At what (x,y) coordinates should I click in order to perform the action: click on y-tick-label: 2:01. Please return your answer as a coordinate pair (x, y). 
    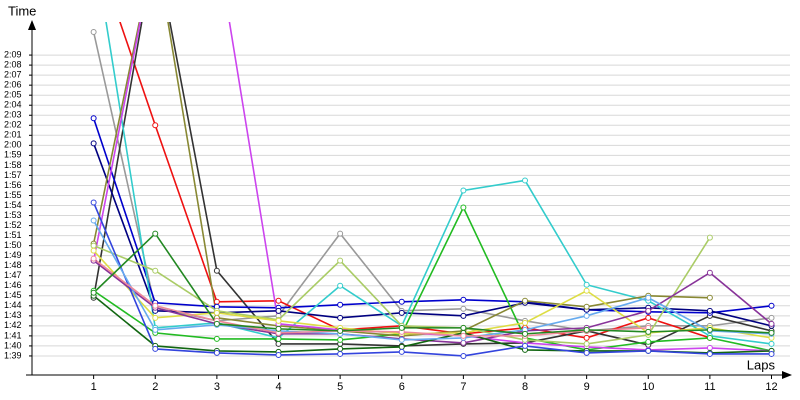
    Looking at the image, I should click on (13, 135).